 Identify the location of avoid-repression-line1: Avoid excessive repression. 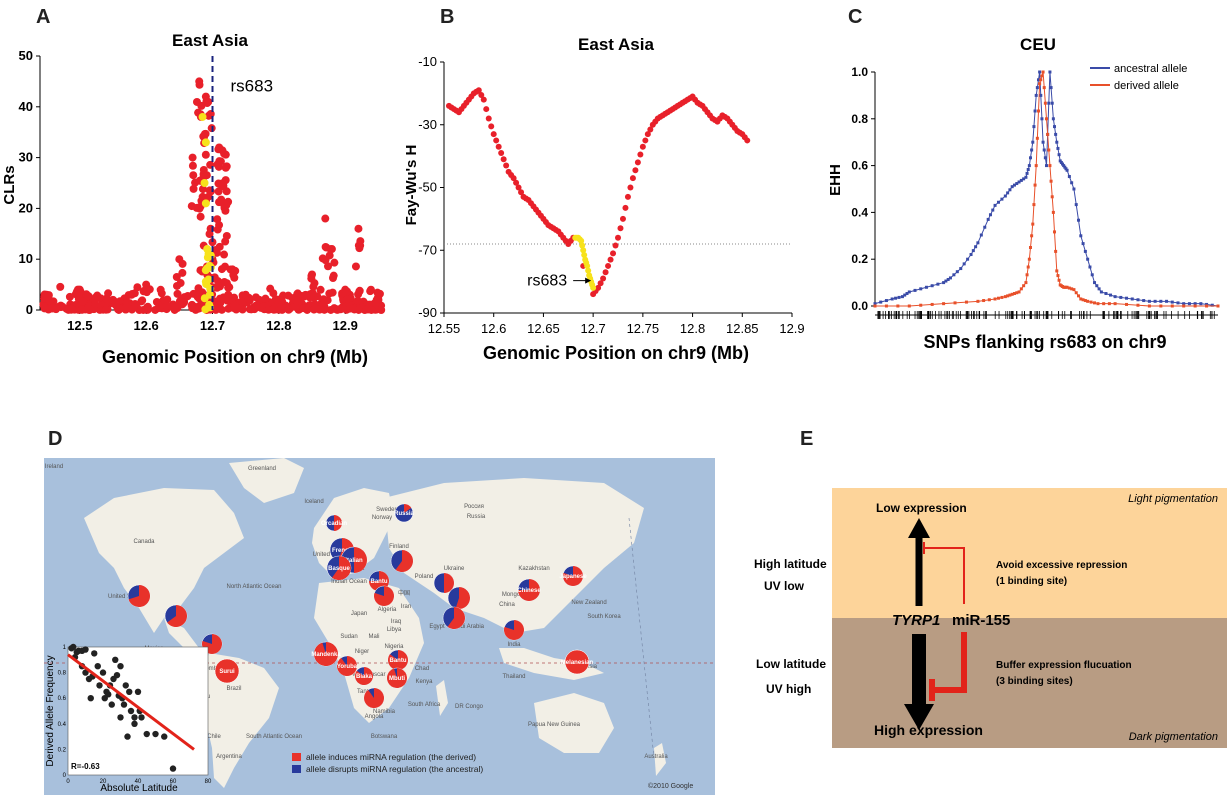
(1061, 565).